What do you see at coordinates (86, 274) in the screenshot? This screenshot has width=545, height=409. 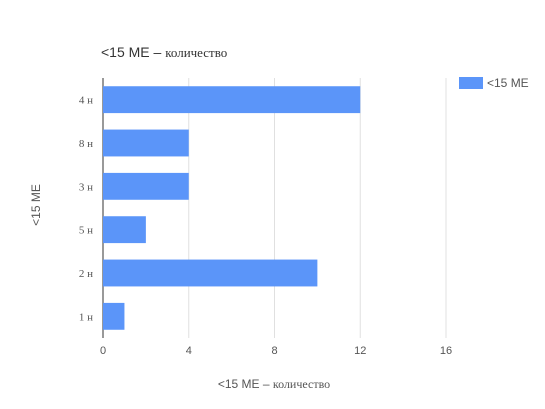 I see `y-tick-label: 2 н` at bounding box center [86, 274].